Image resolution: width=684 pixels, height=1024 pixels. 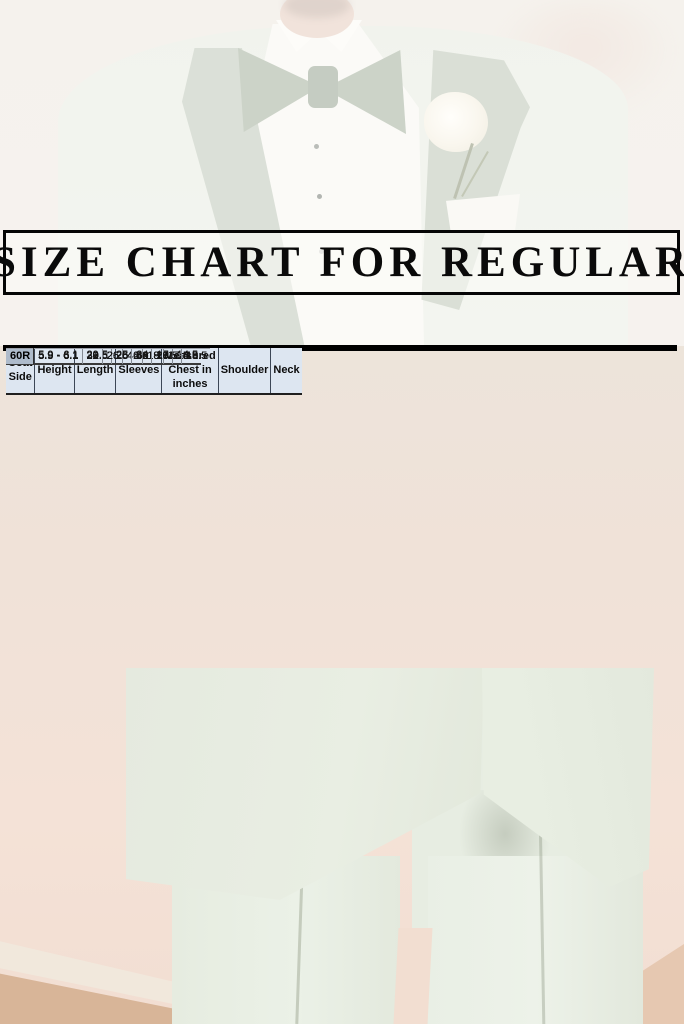 What do you see at coordinates (244, 372) in the screenshot?
I see `column-header-shoulder: Shoulder` at bounding box center [244, 372].